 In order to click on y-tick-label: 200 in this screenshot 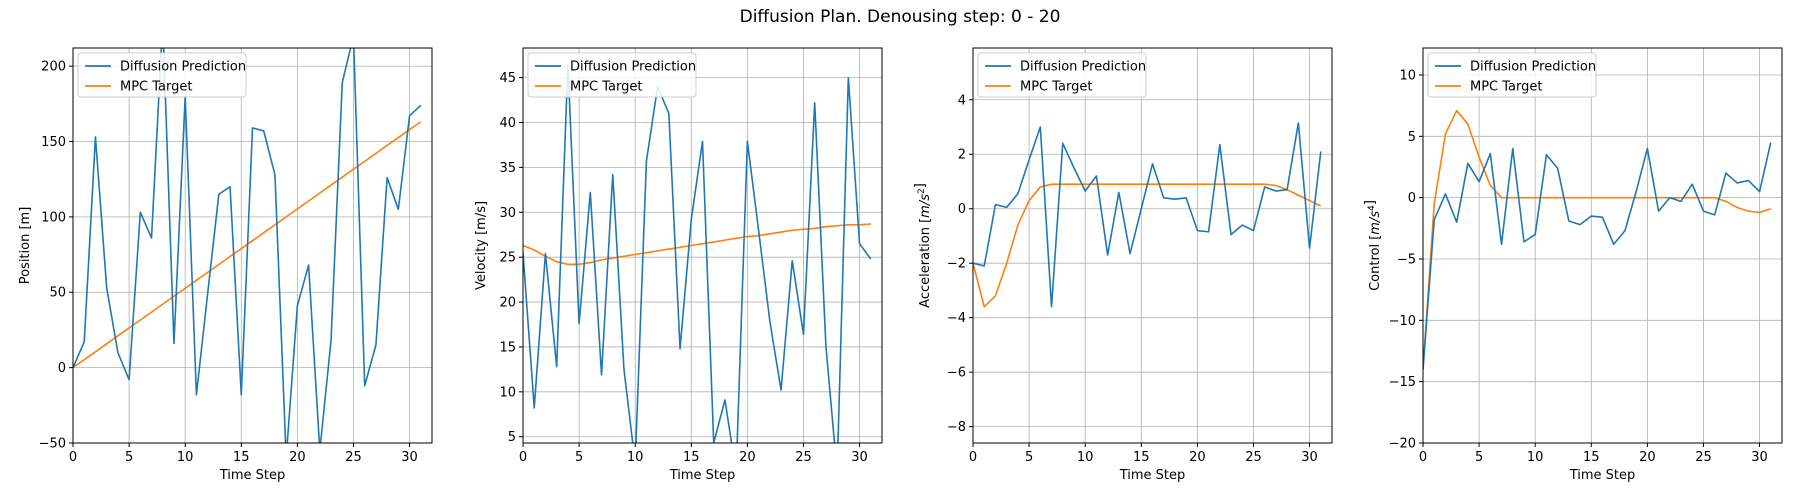, I will do `click(53, 67)`.